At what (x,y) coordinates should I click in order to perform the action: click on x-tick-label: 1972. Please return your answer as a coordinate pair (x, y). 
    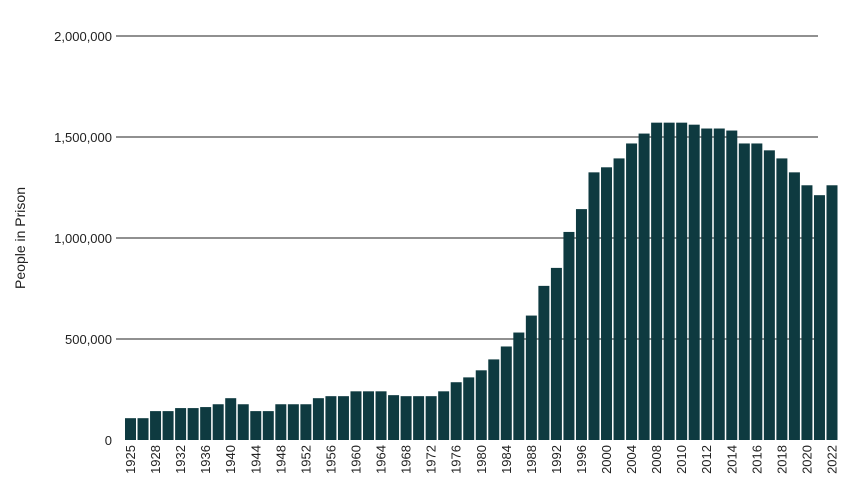
    Looking at the image, I should click on (431, 459).